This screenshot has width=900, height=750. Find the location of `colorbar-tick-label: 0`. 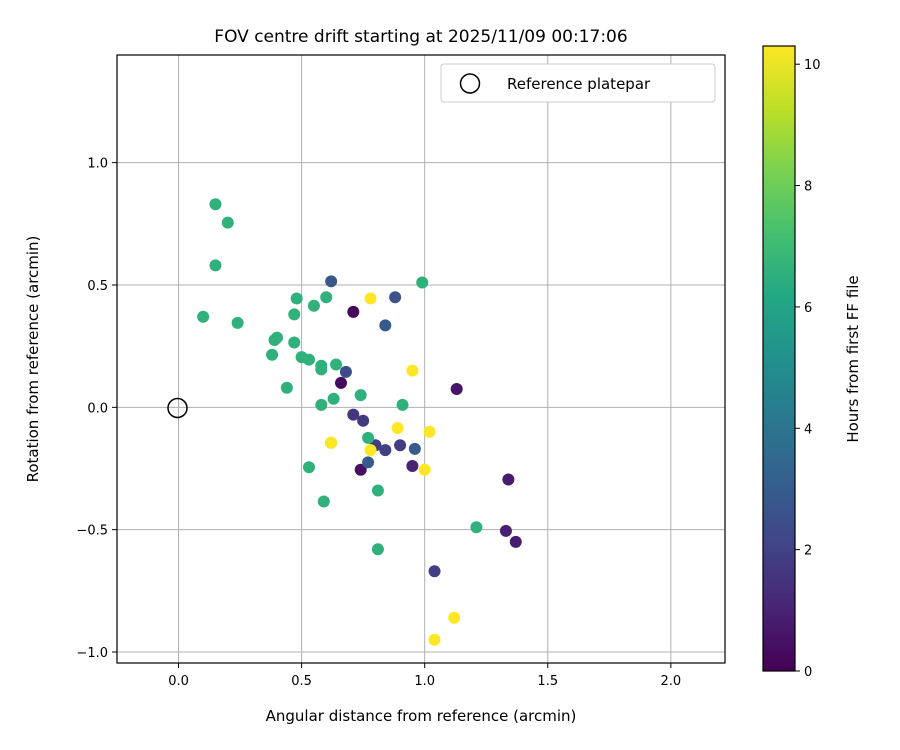

colorbar-tick-label: 0 is located at coordinates (808, 672).